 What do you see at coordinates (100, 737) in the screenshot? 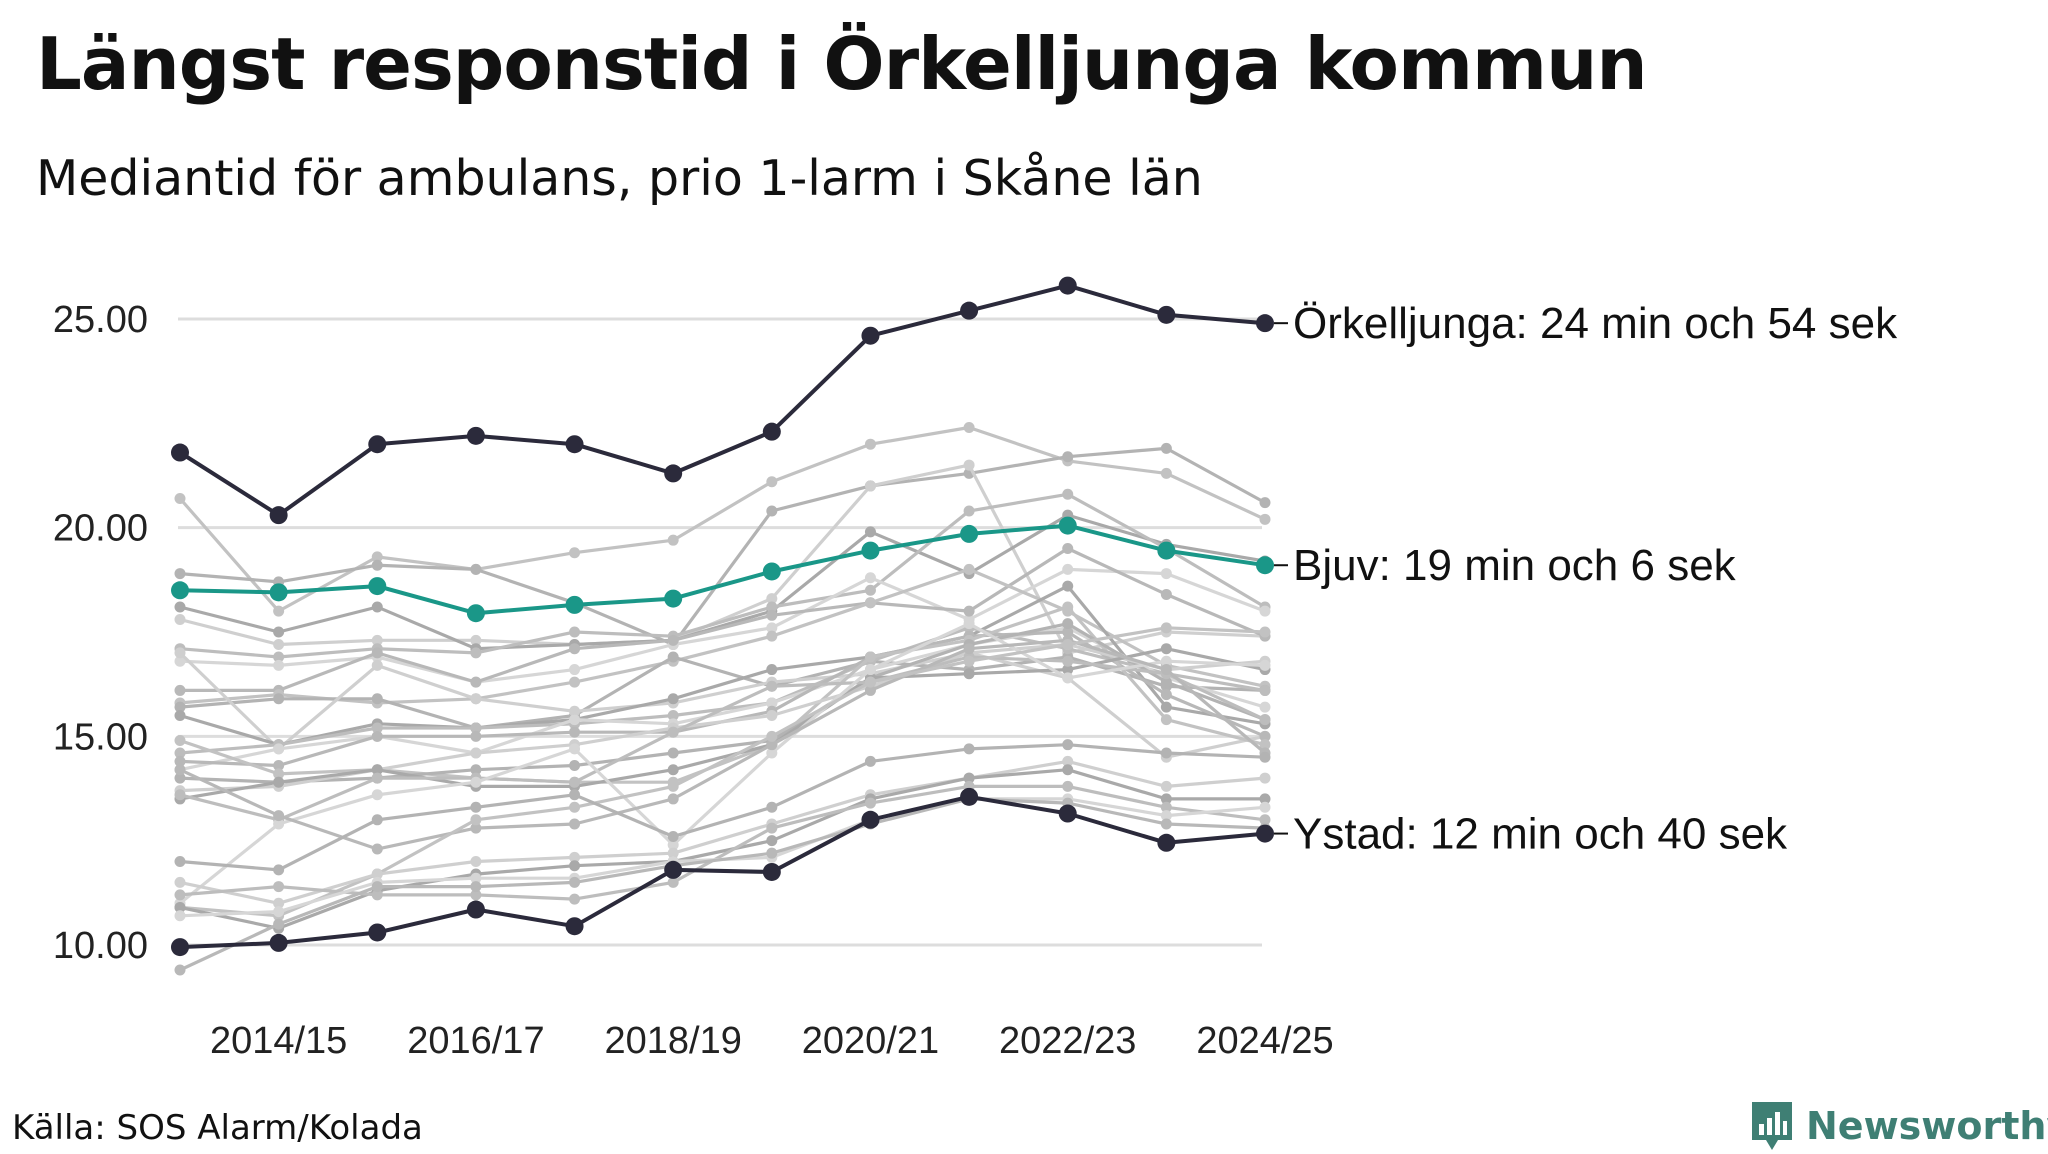
I see `y-tick-label: 15.00` at bounding box center [100, 737].